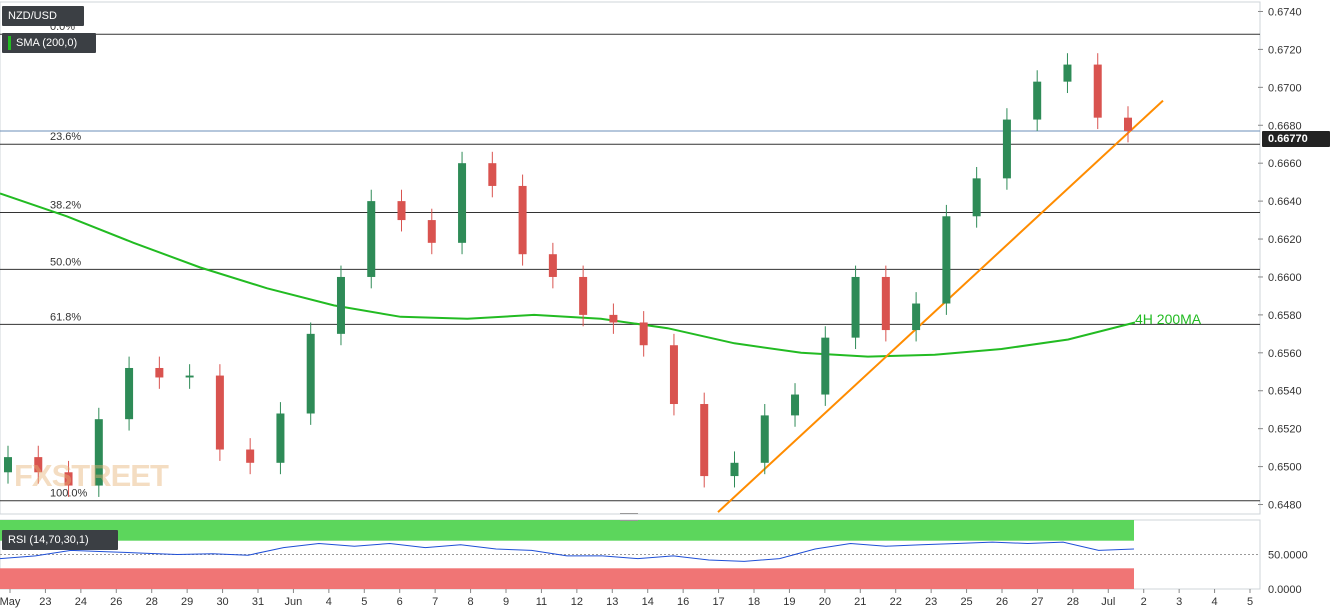 The width and height of the screenshot is (1331, 615). Describe the element at coordinates (1108, 602) in the screenshot. I see `x-tick-label: Jul` at that location.